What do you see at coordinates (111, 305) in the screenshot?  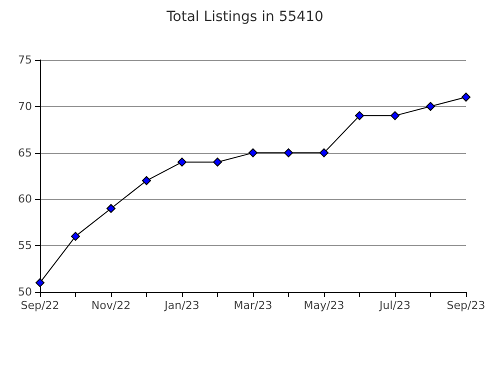 I see `x-tick-label: Nov/22` at bounding box center [111, 305].